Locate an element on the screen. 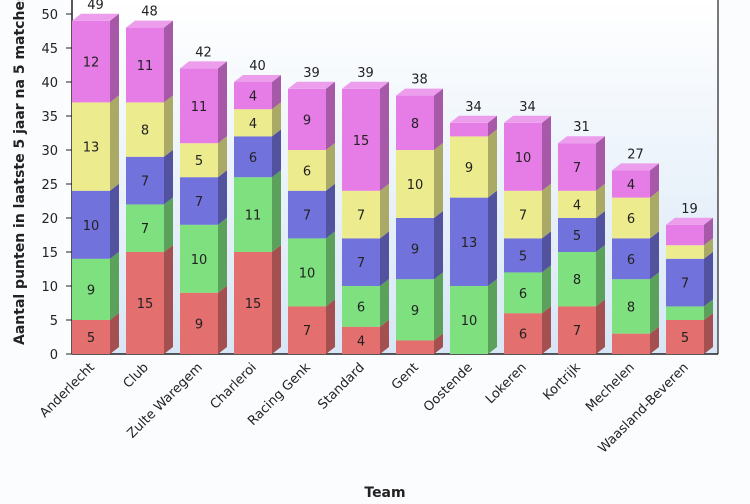 The height and width of the screenshot is (504, 750). x-tick-label: Charleroi is located at coordinates (234, 386).